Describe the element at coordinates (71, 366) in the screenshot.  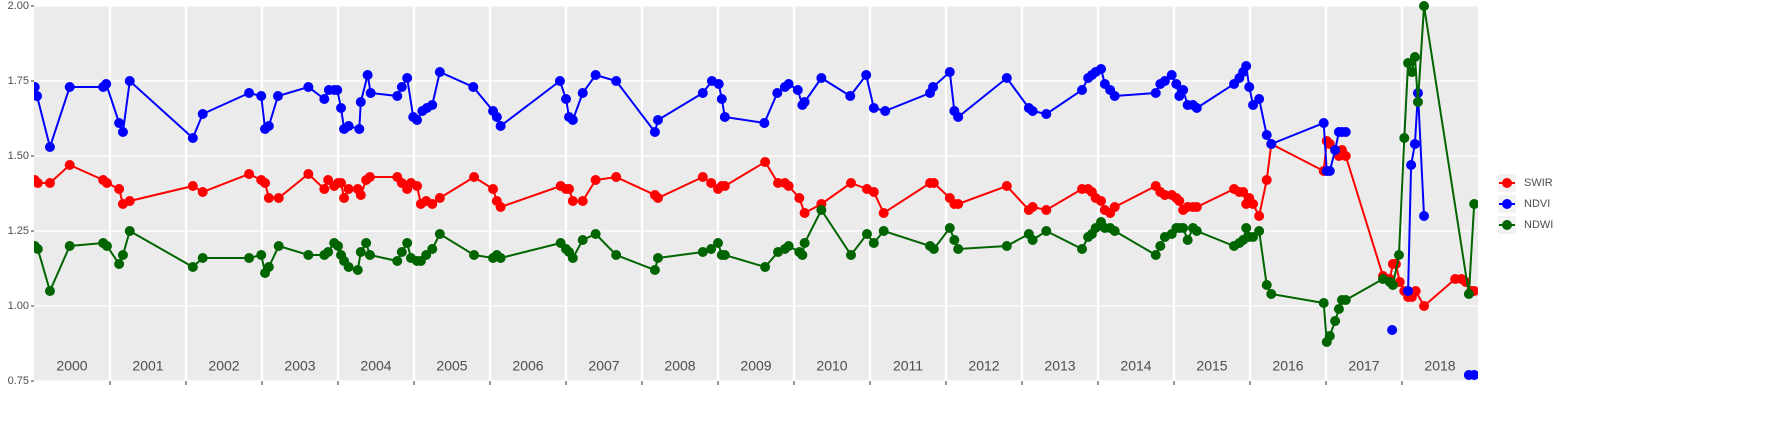
I see `year-label: 2000` at that location.